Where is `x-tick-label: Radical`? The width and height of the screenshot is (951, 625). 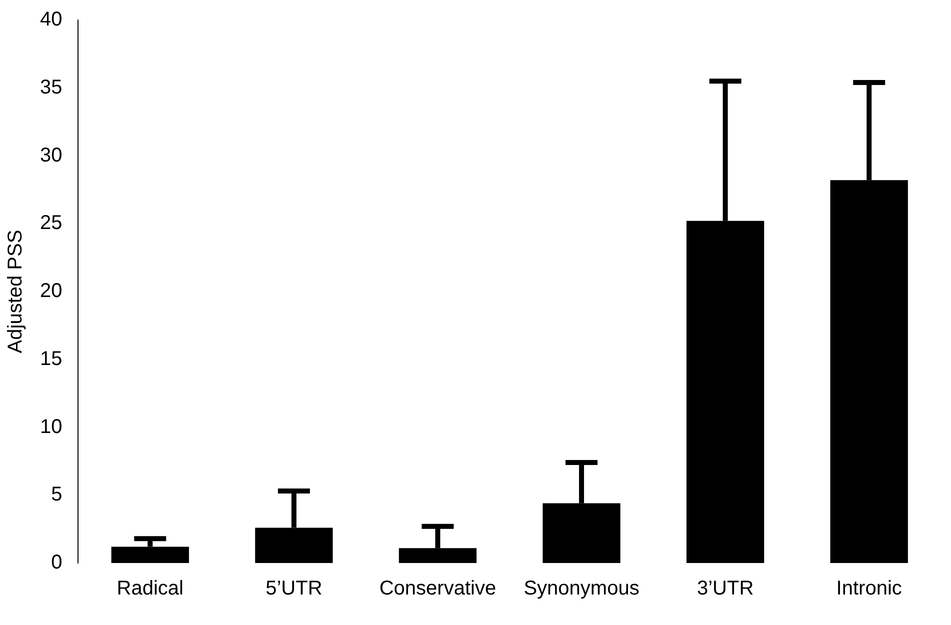
x-tick-label: Radical is located at coordinates (150, 589).